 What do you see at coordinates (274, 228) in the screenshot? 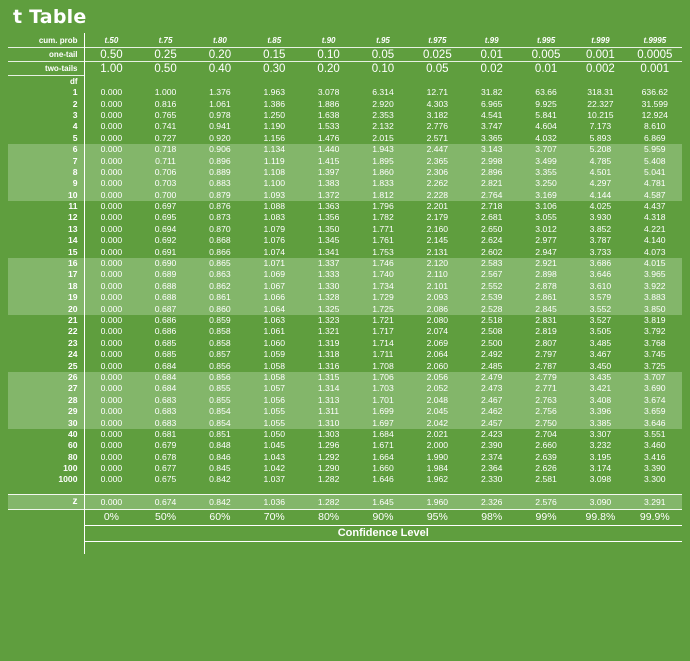
I see `t-value: 1.079` at bounding box center [274, 228].